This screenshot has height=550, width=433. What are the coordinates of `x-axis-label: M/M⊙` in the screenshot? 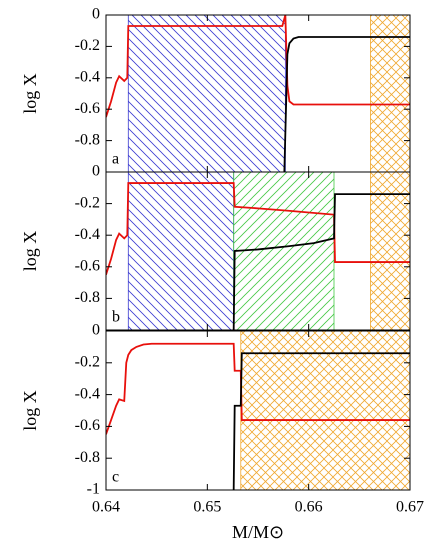 It's located at (258, 532).